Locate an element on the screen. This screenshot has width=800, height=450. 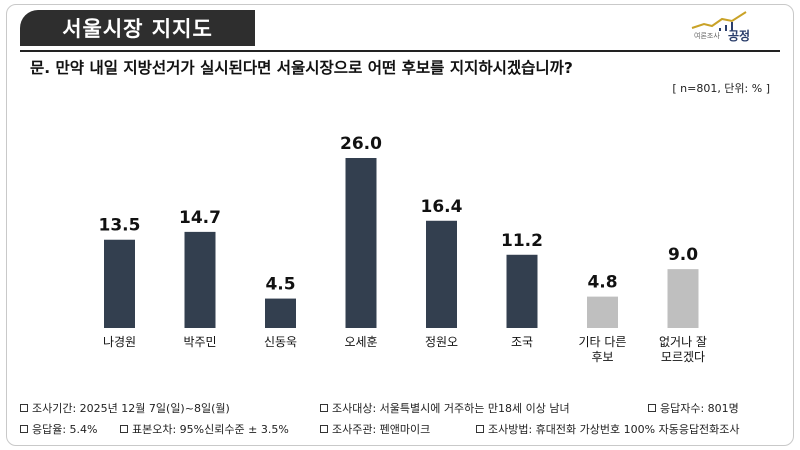
footer-sponsor: 조사주관: 펜앤마이크 is located at coordinates (375, 429).